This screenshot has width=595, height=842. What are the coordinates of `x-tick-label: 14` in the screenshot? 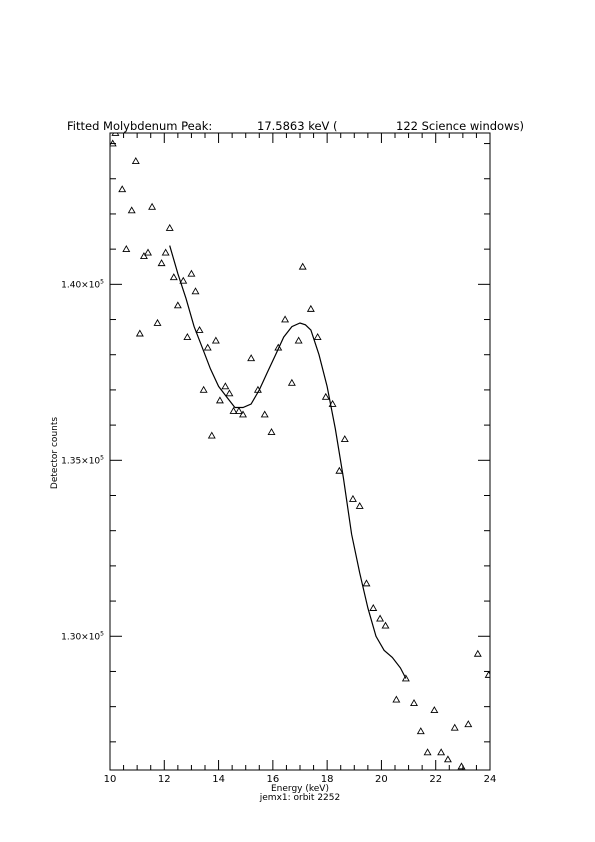 It's located at (218, 779).